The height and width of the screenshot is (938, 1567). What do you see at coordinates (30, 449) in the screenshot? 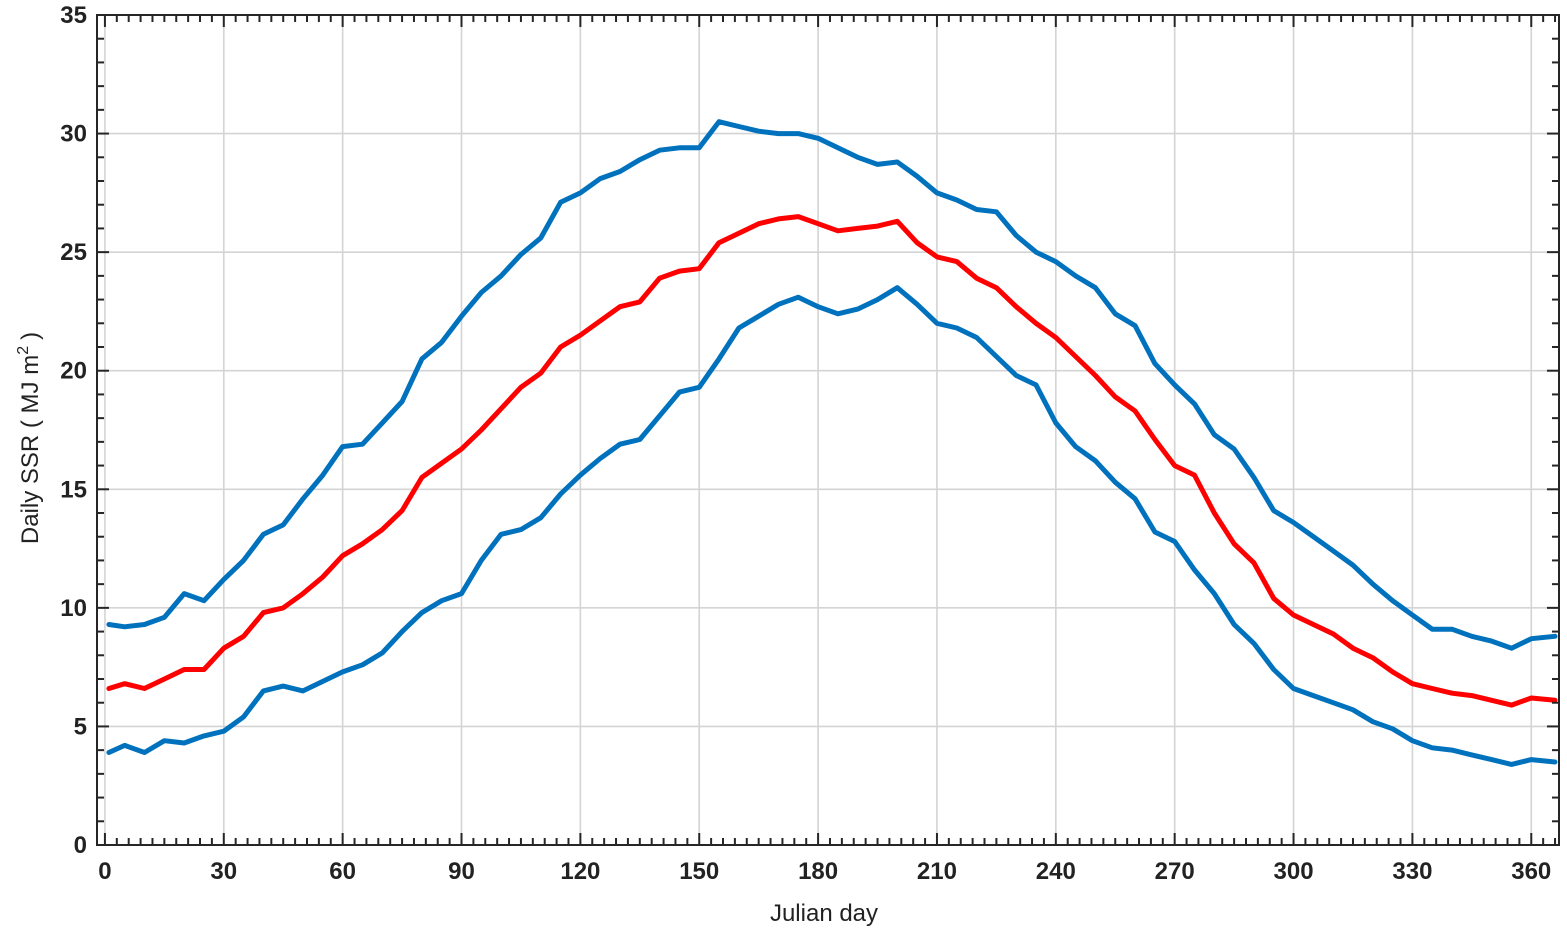
I see `y-axis-title-main: Daily SSR ( MJ m` at bounding box center [30, 449].